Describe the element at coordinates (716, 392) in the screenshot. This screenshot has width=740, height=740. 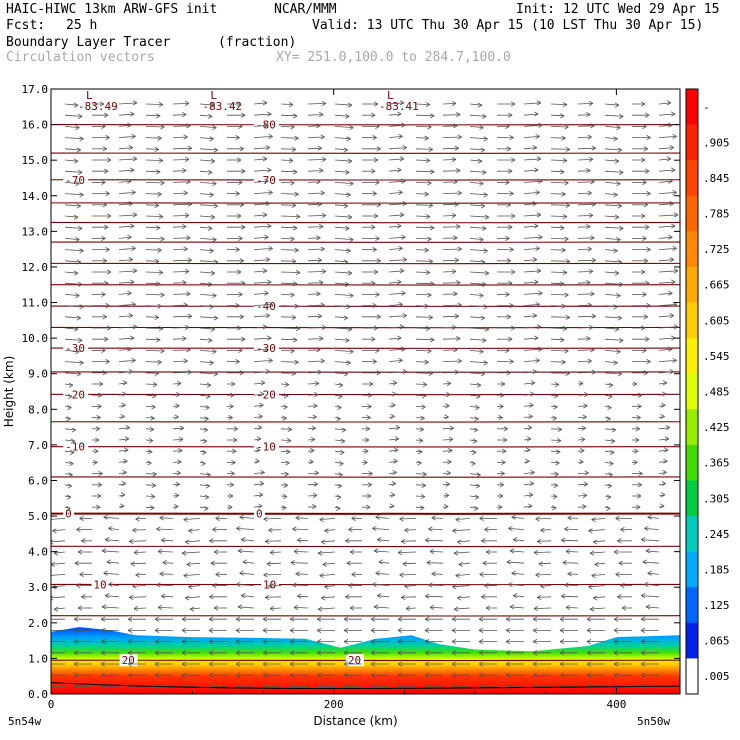
I see `colorbar-label: .485` at that location.